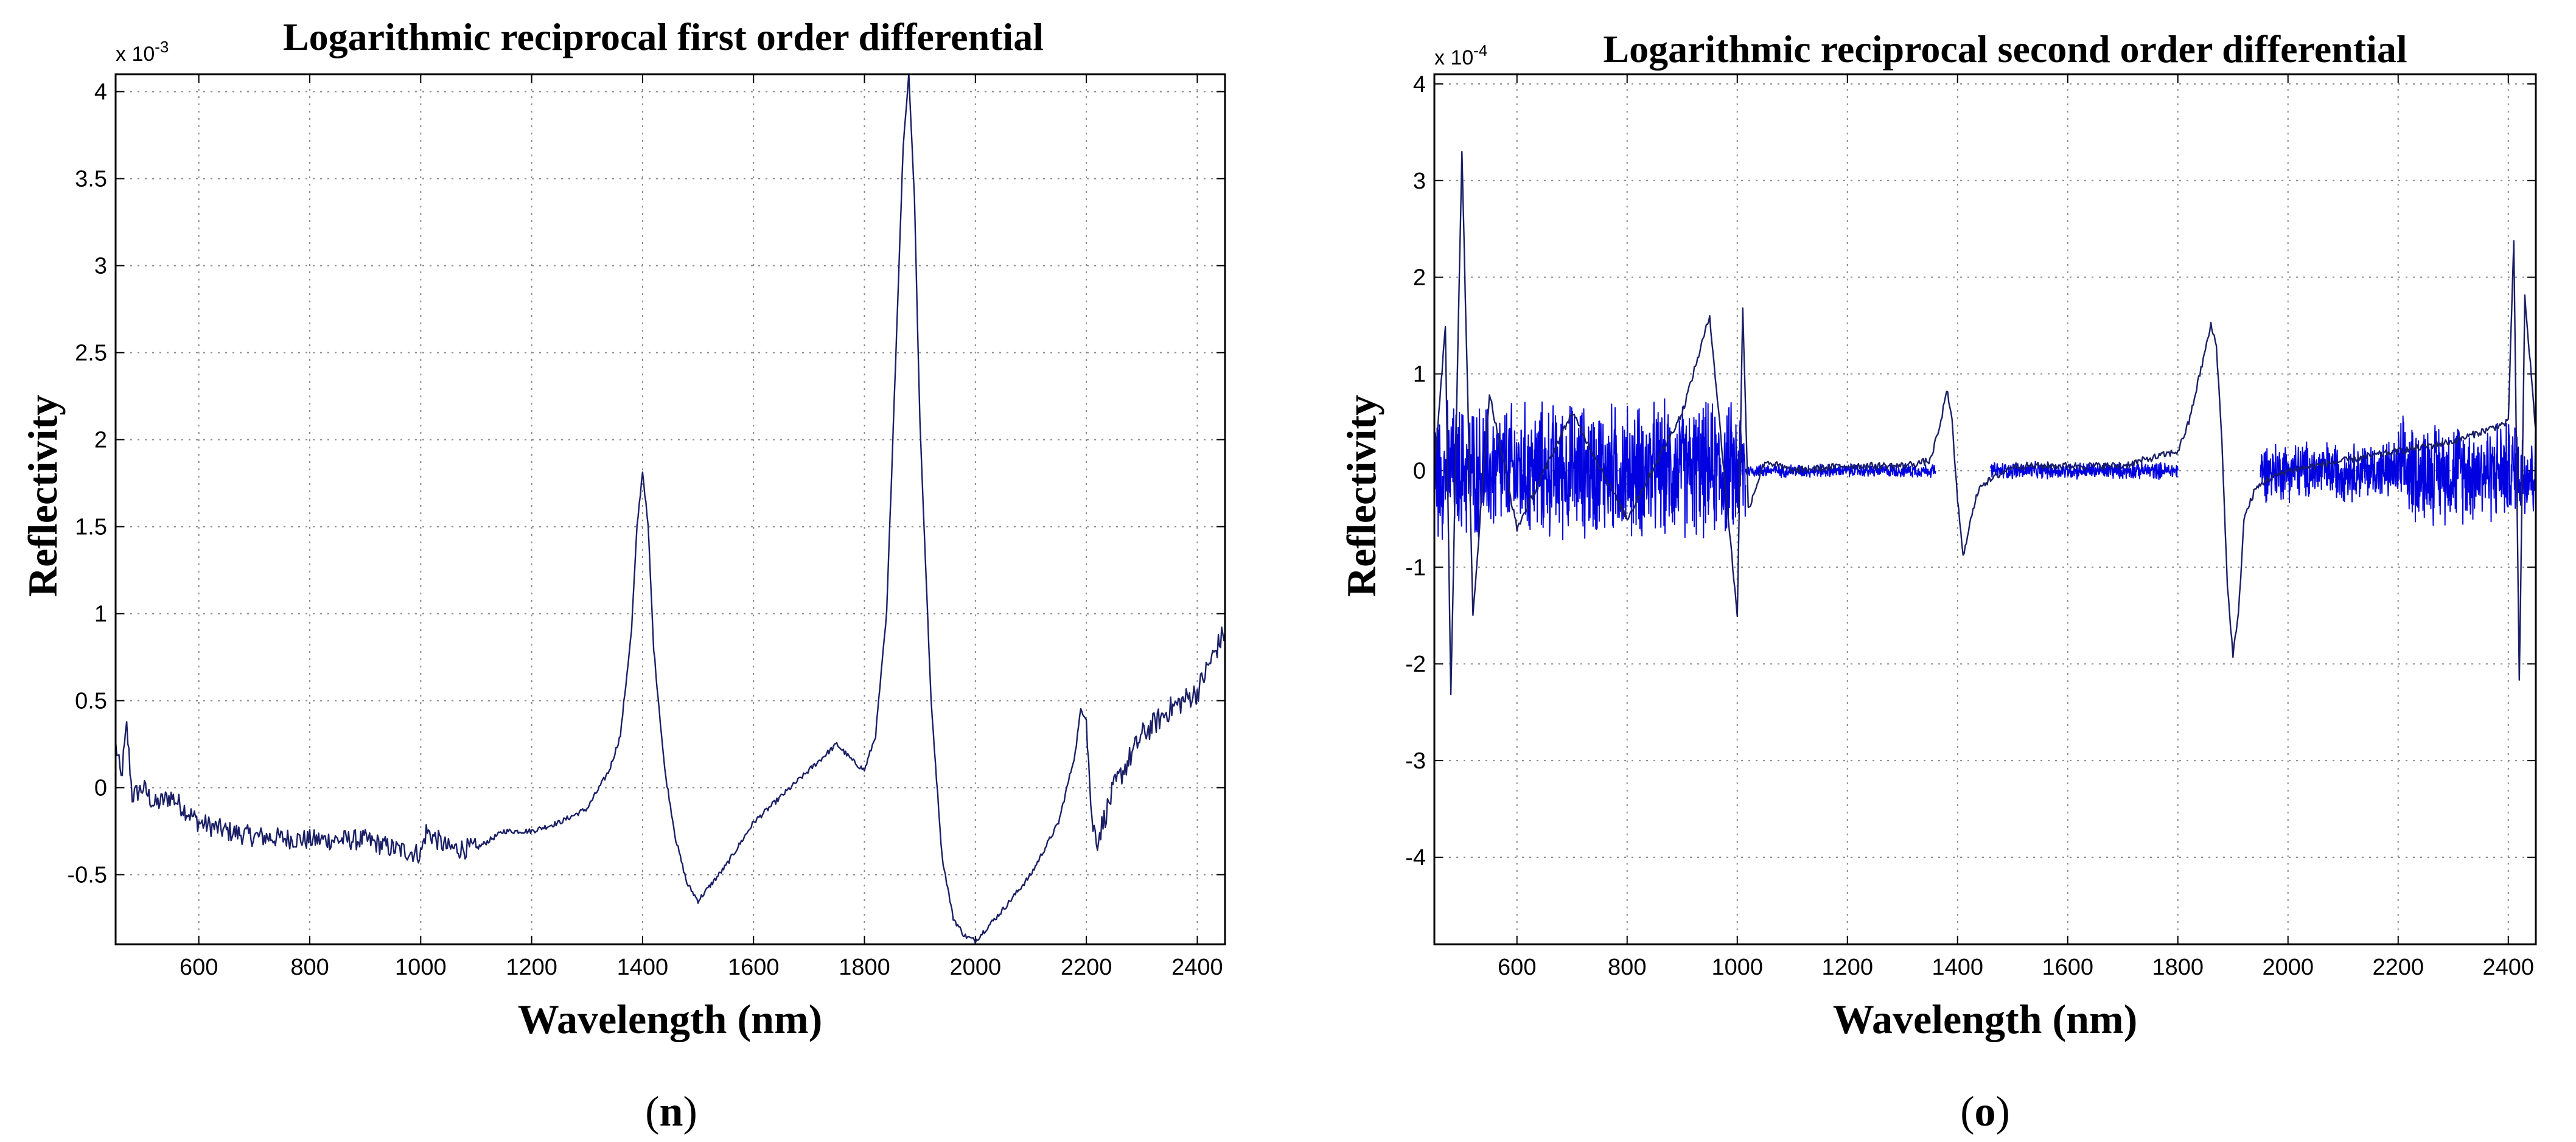 Image resolution: width=2576 pixels, height=1142 pixels. I want to click on y-exponent-label: x 10-3, so click(142, 52).